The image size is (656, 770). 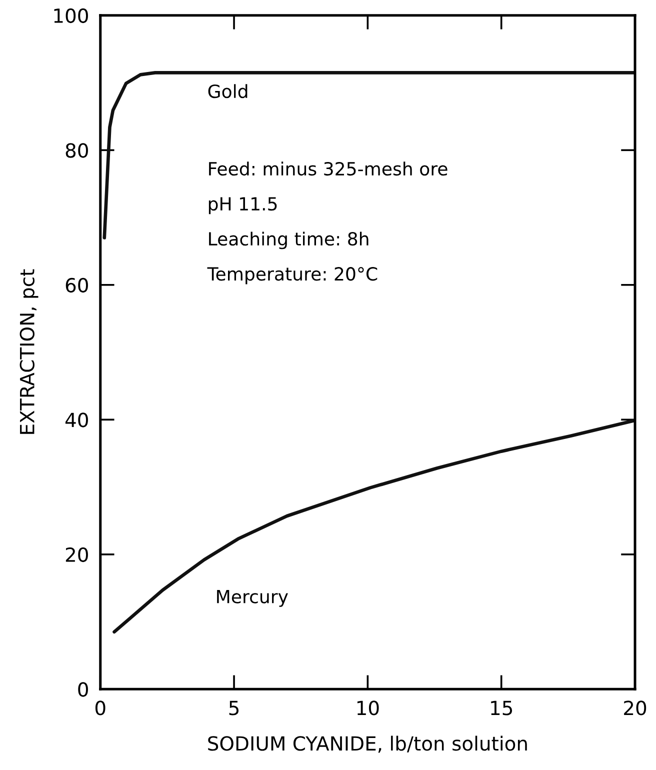 What do you see at coordinates (77, 554) in the screenshot?
I see `y-tick-label: 20` at bounding box center [77, 554].